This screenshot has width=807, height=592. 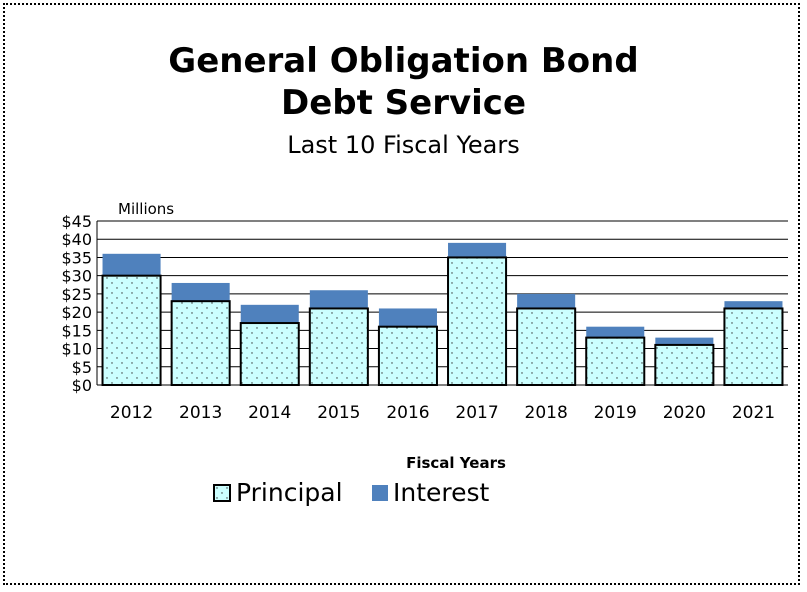 What do you see at coordinates (131, 413) in the screenshot?
I see `x-tick-label: 2012` at bounding box center [131, 413].